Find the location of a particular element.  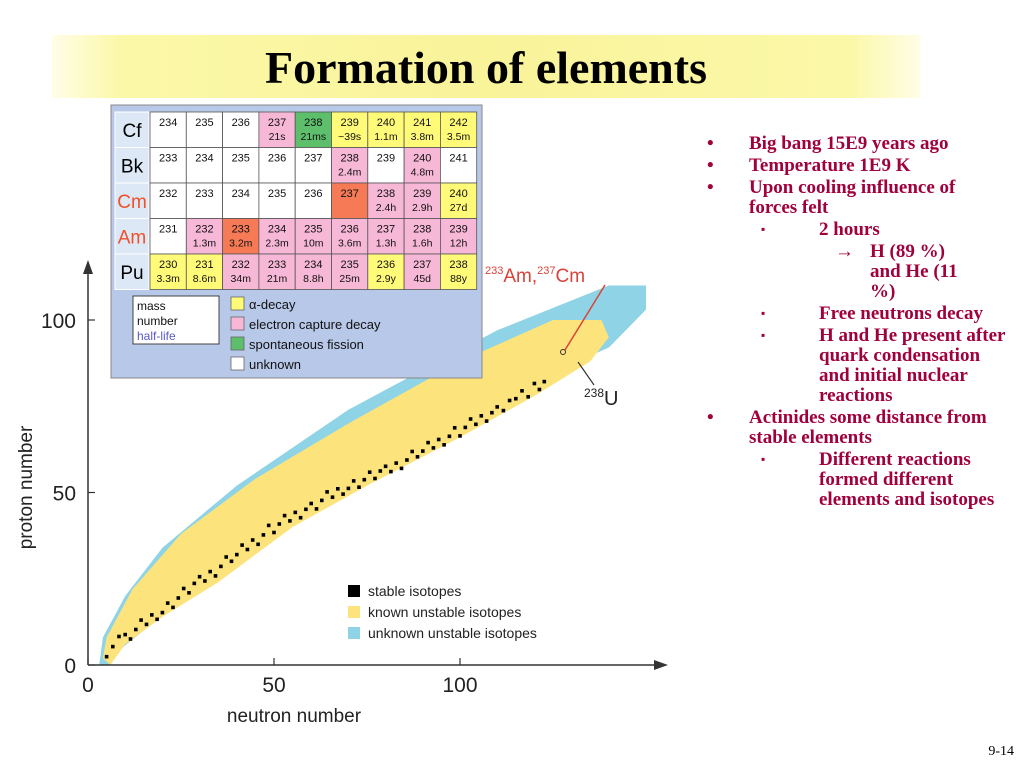

isotope-half-life: 1.3h is located at coordinates (386, 244).